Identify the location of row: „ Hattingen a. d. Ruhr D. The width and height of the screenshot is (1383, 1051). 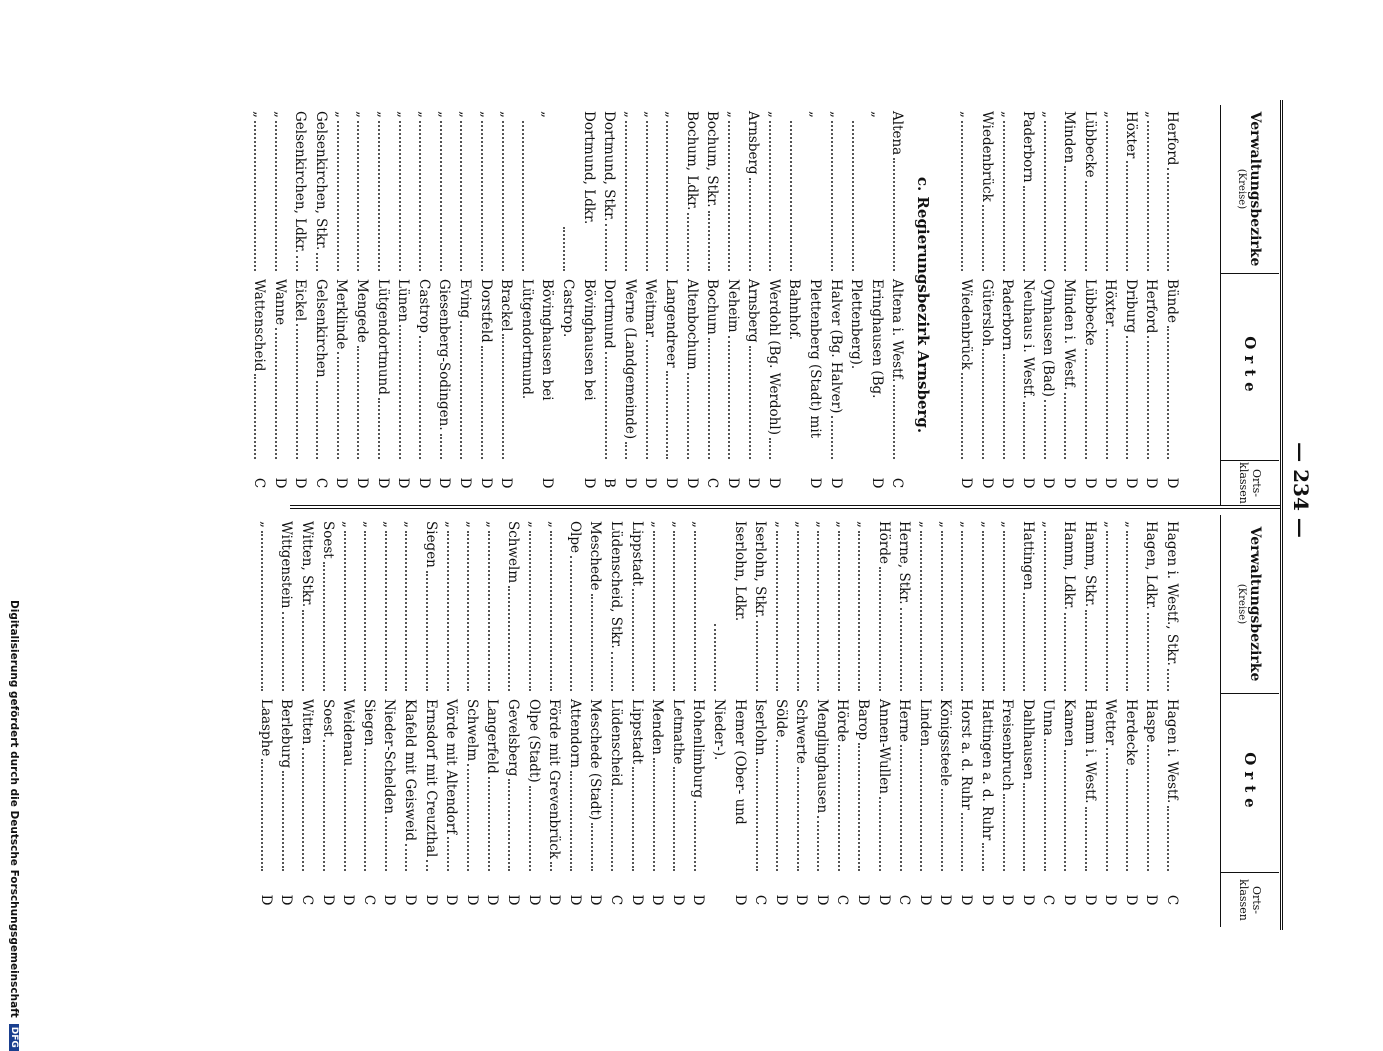
(986, 721).